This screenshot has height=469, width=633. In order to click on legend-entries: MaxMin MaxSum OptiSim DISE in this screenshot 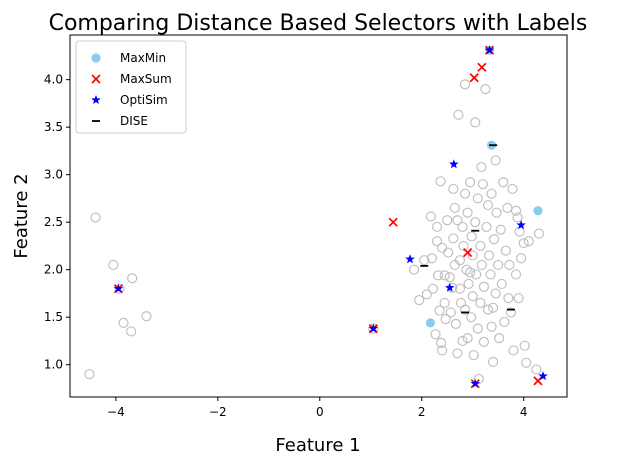, I will do `click(131, 89)`.